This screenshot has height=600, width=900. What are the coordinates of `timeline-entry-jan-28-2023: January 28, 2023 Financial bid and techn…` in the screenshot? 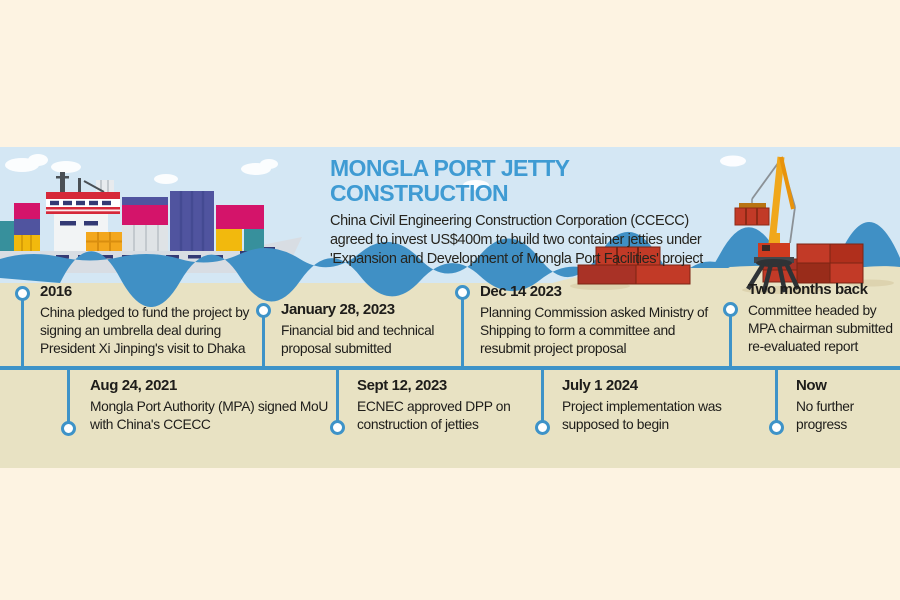 It's located at (373, 329).